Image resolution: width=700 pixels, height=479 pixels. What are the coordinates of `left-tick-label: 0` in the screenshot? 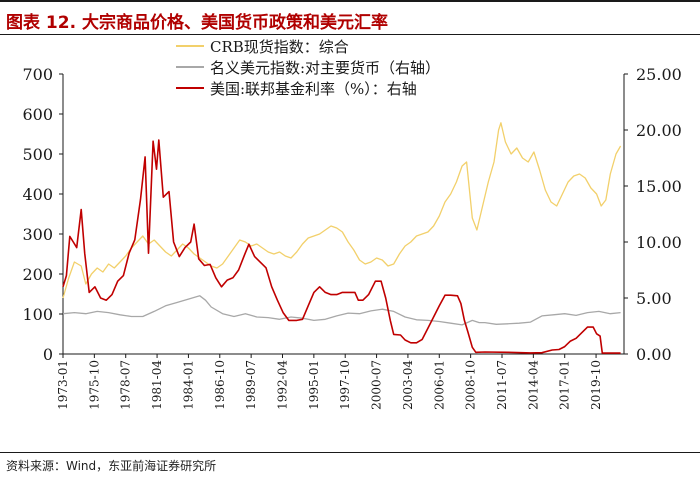 It's located at (48, 354).